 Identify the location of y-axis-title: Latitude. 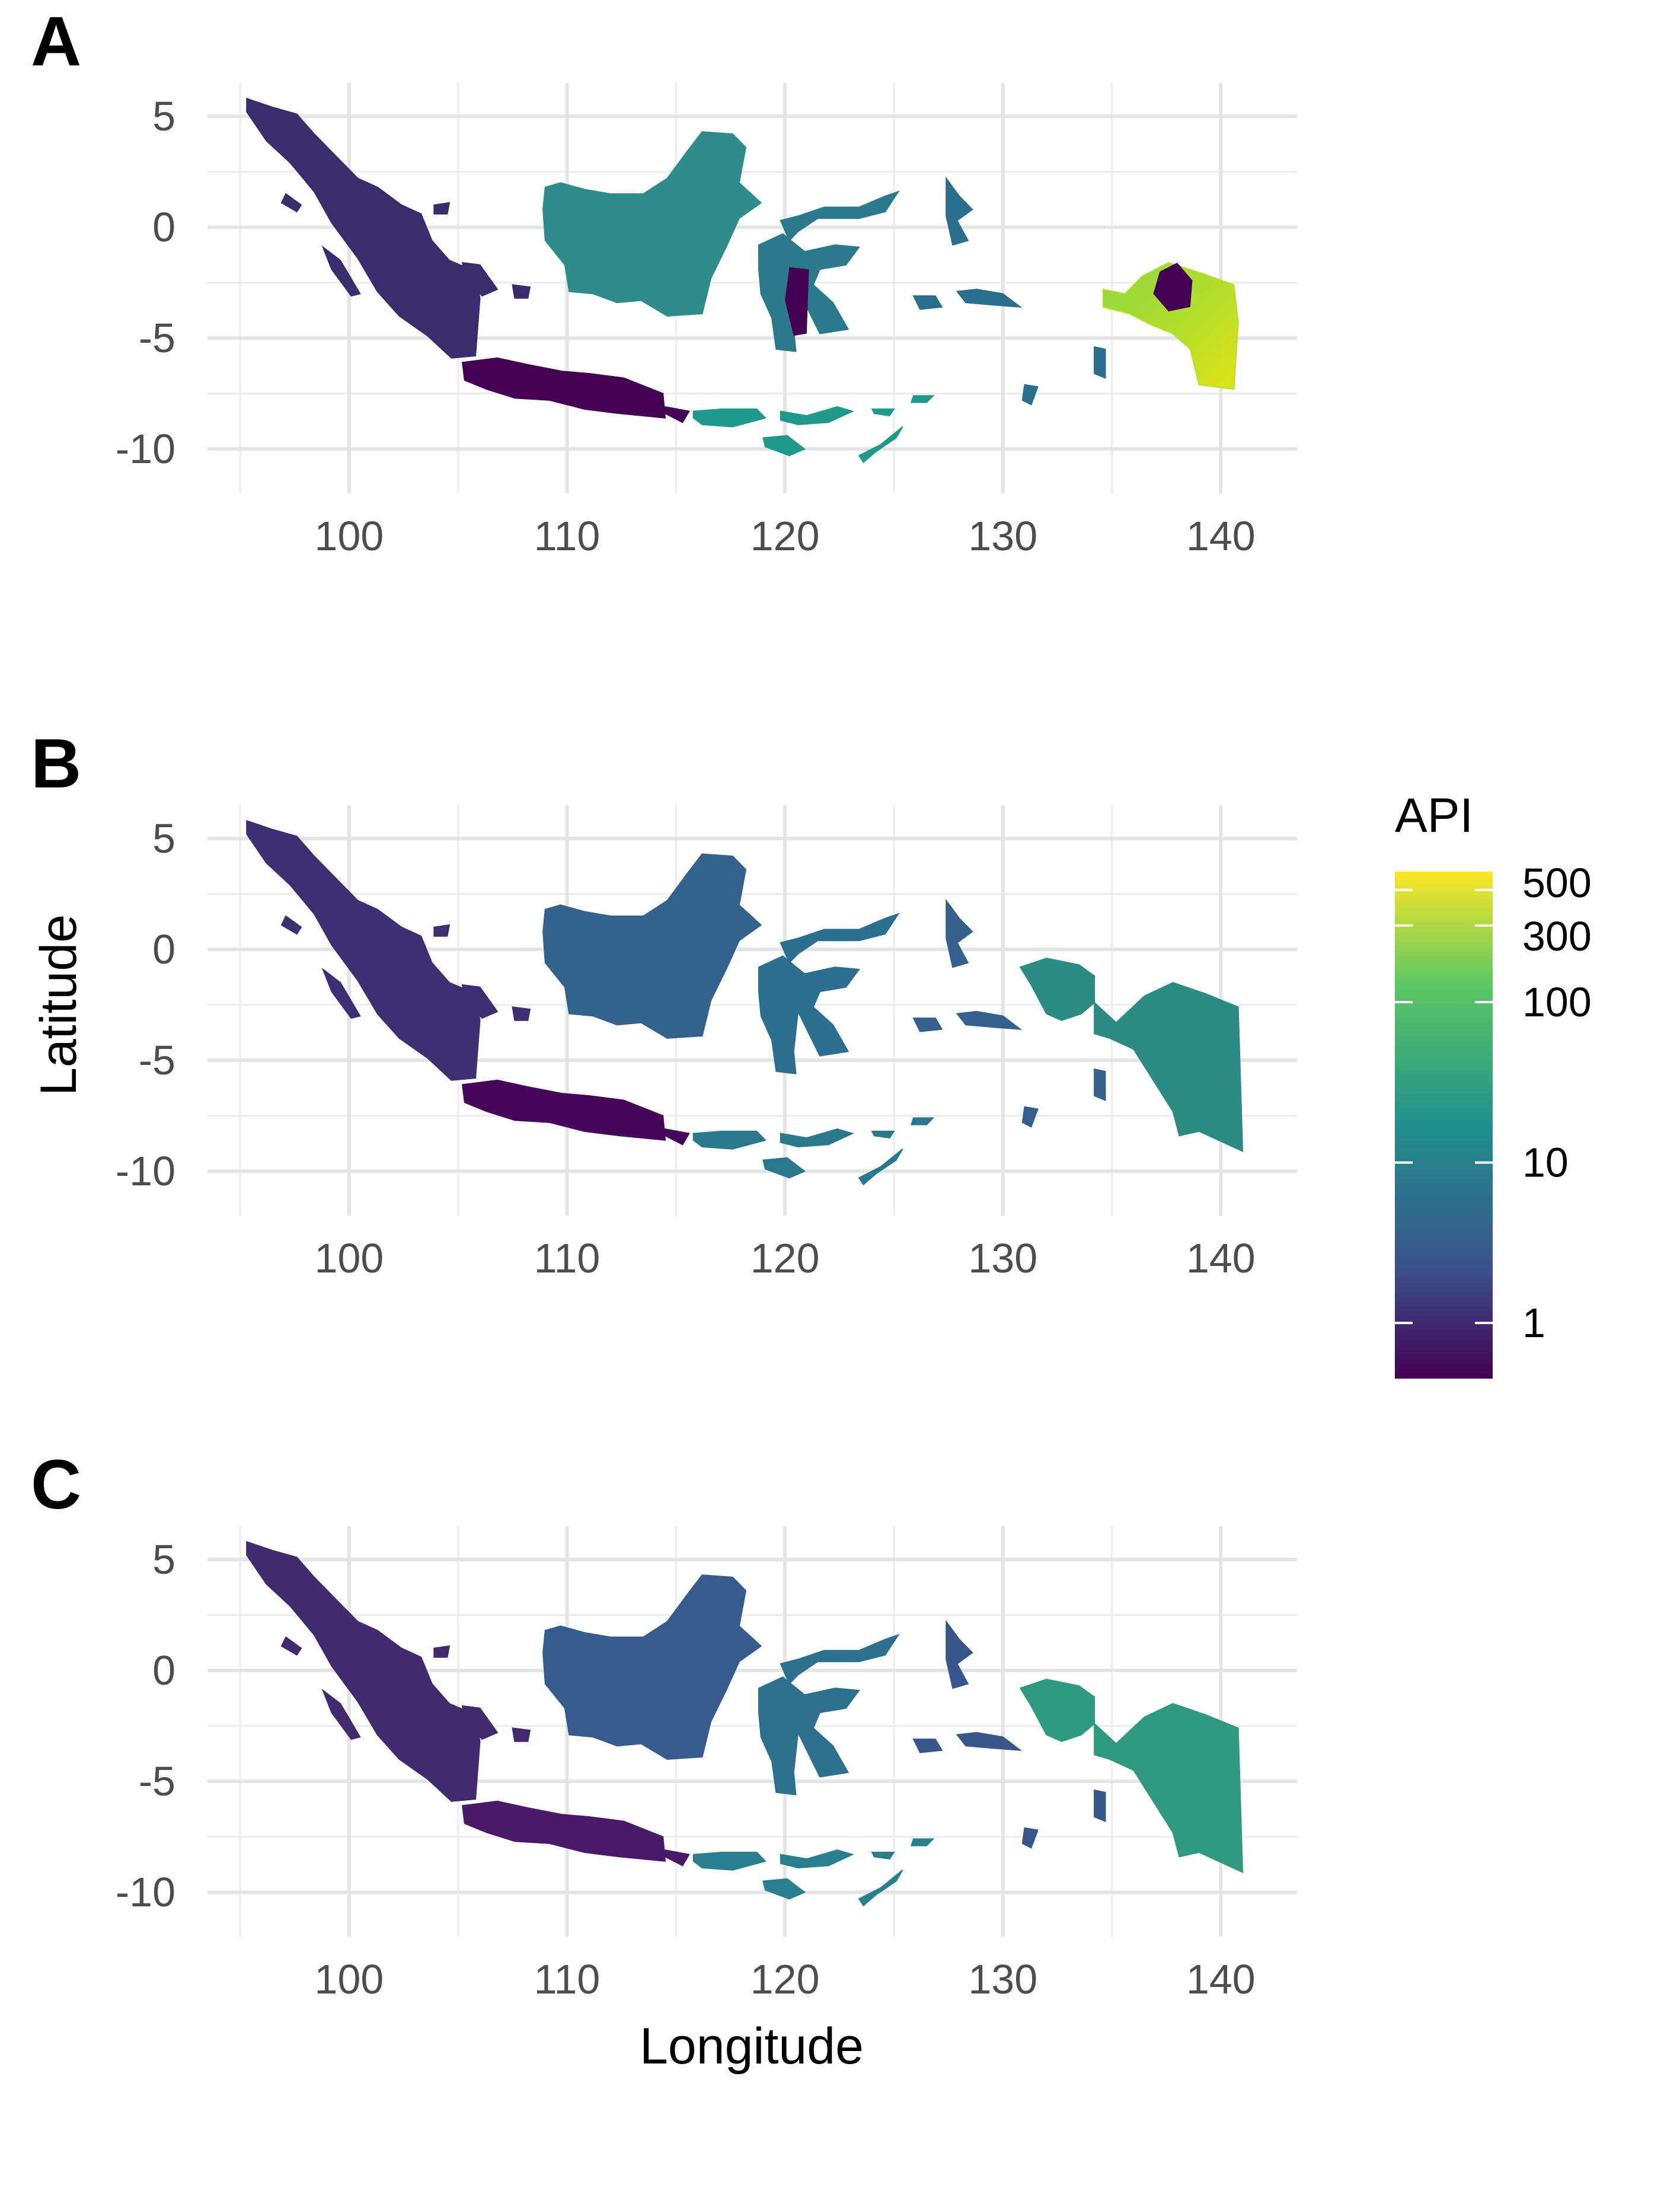
(58, 1005).